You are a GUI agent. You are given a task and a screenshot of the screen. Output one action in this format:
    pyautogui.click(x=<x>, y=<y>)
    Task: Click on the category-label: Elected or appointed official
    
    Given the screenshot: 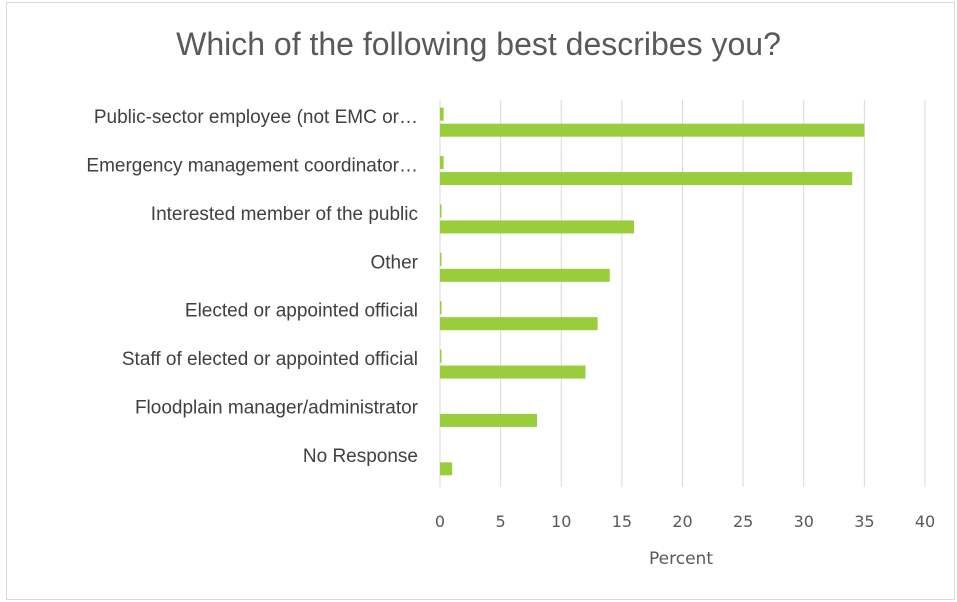 What is the action you would take?
    pyautogui.click(x=301, y=311)
    